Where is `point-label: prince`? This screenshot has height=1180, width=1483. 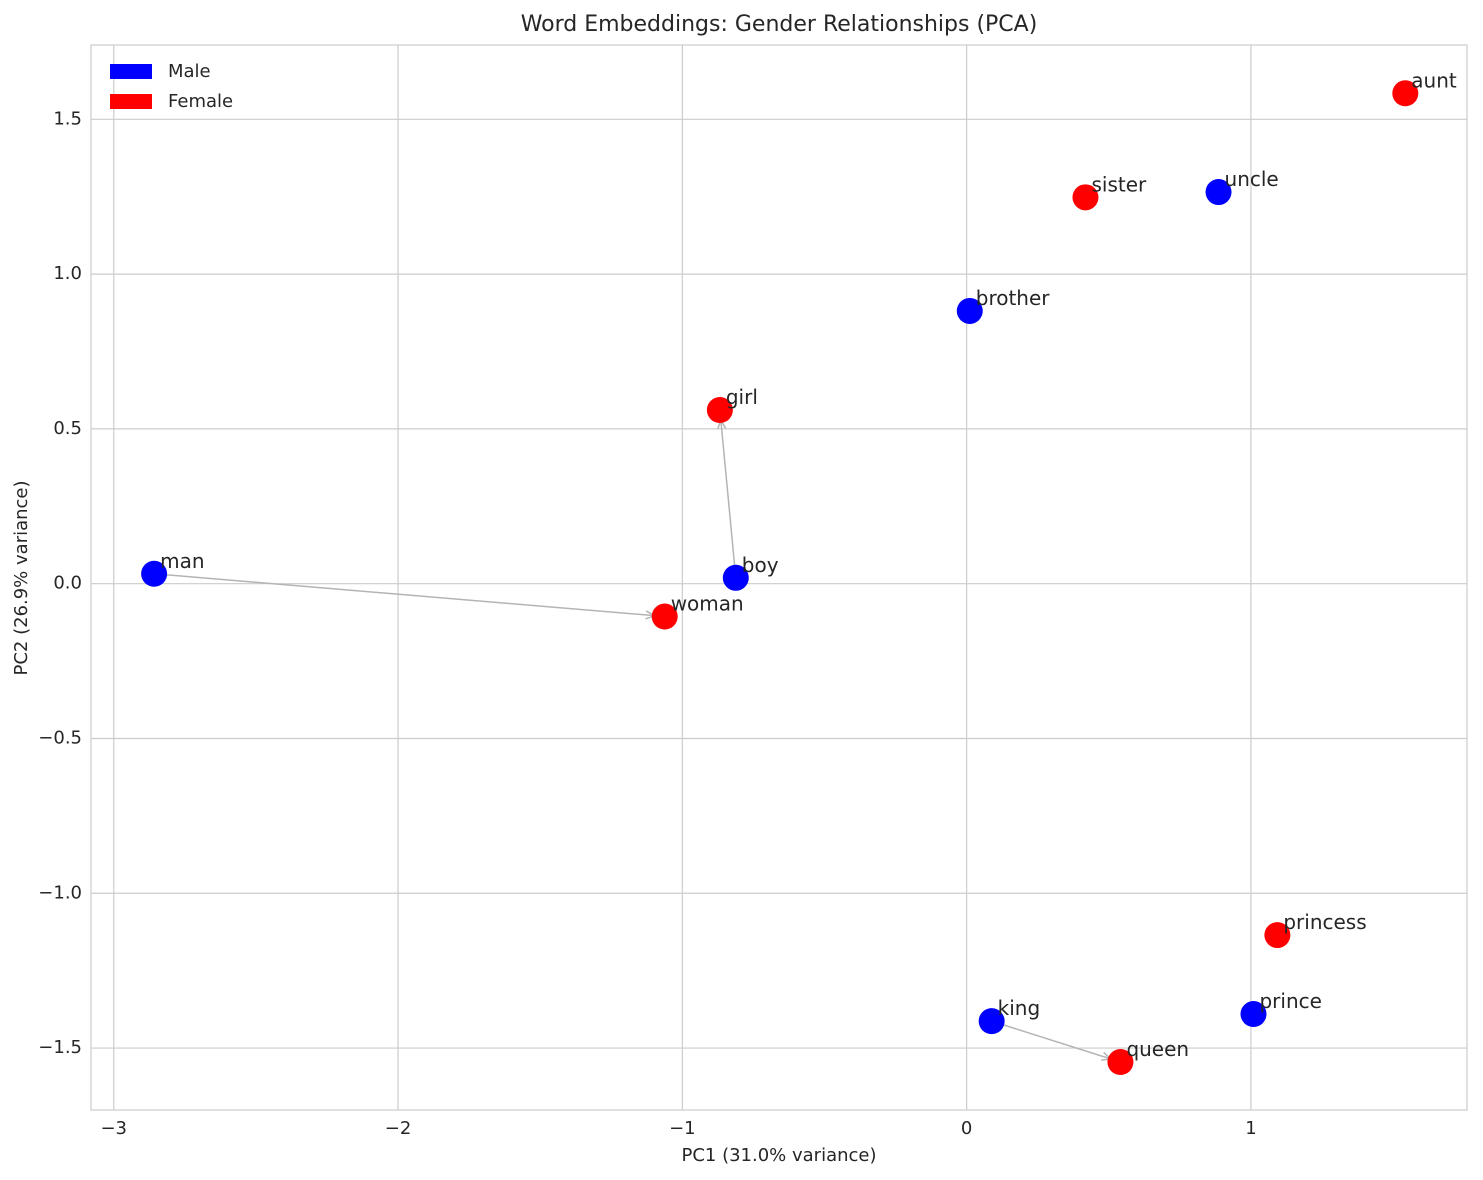
point-label: prince is located at coordinates (1290, 1001).